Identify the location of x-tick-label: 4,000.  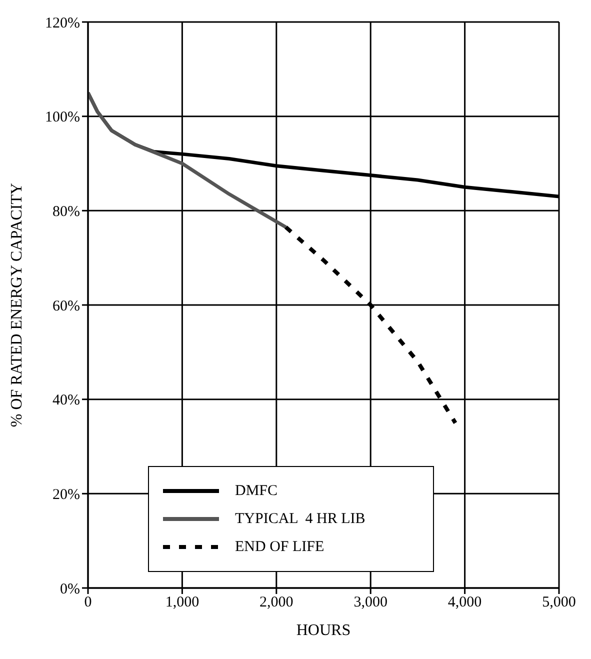
(465, 602).